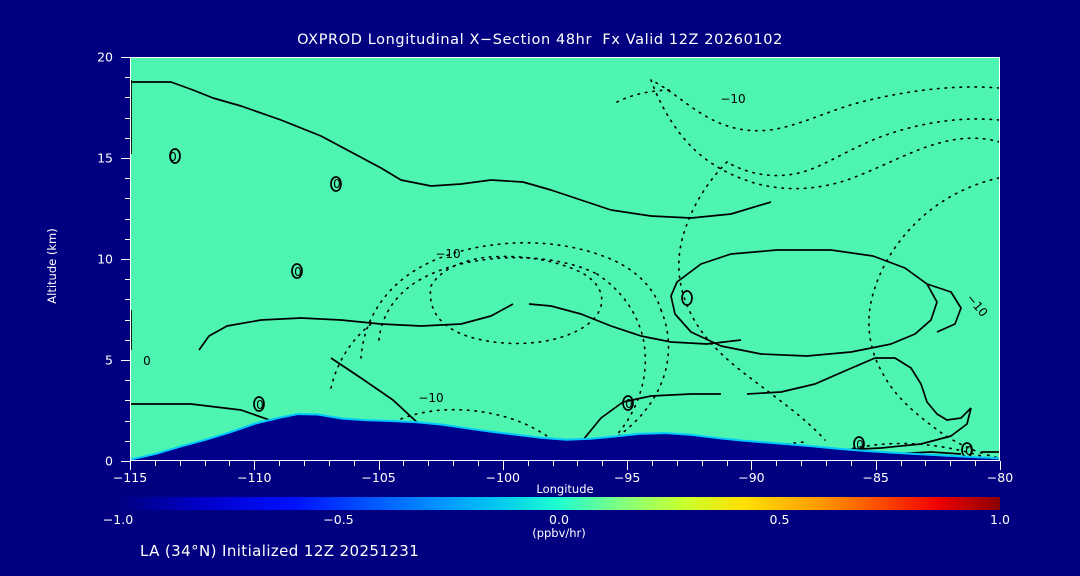 The image size is (1080, 576). What do you see at coordinates (109, 461) in the screenshot?
I see `y-tick-label: 0` at bounding box center [109, 461].